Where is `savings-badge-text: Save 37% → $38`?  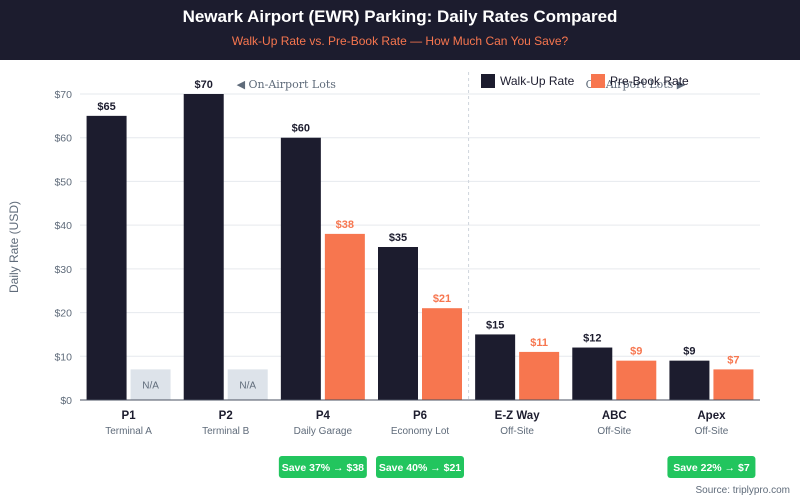
savings-badge-text: Save 37% → $38 is located at coordinates (323, 468).